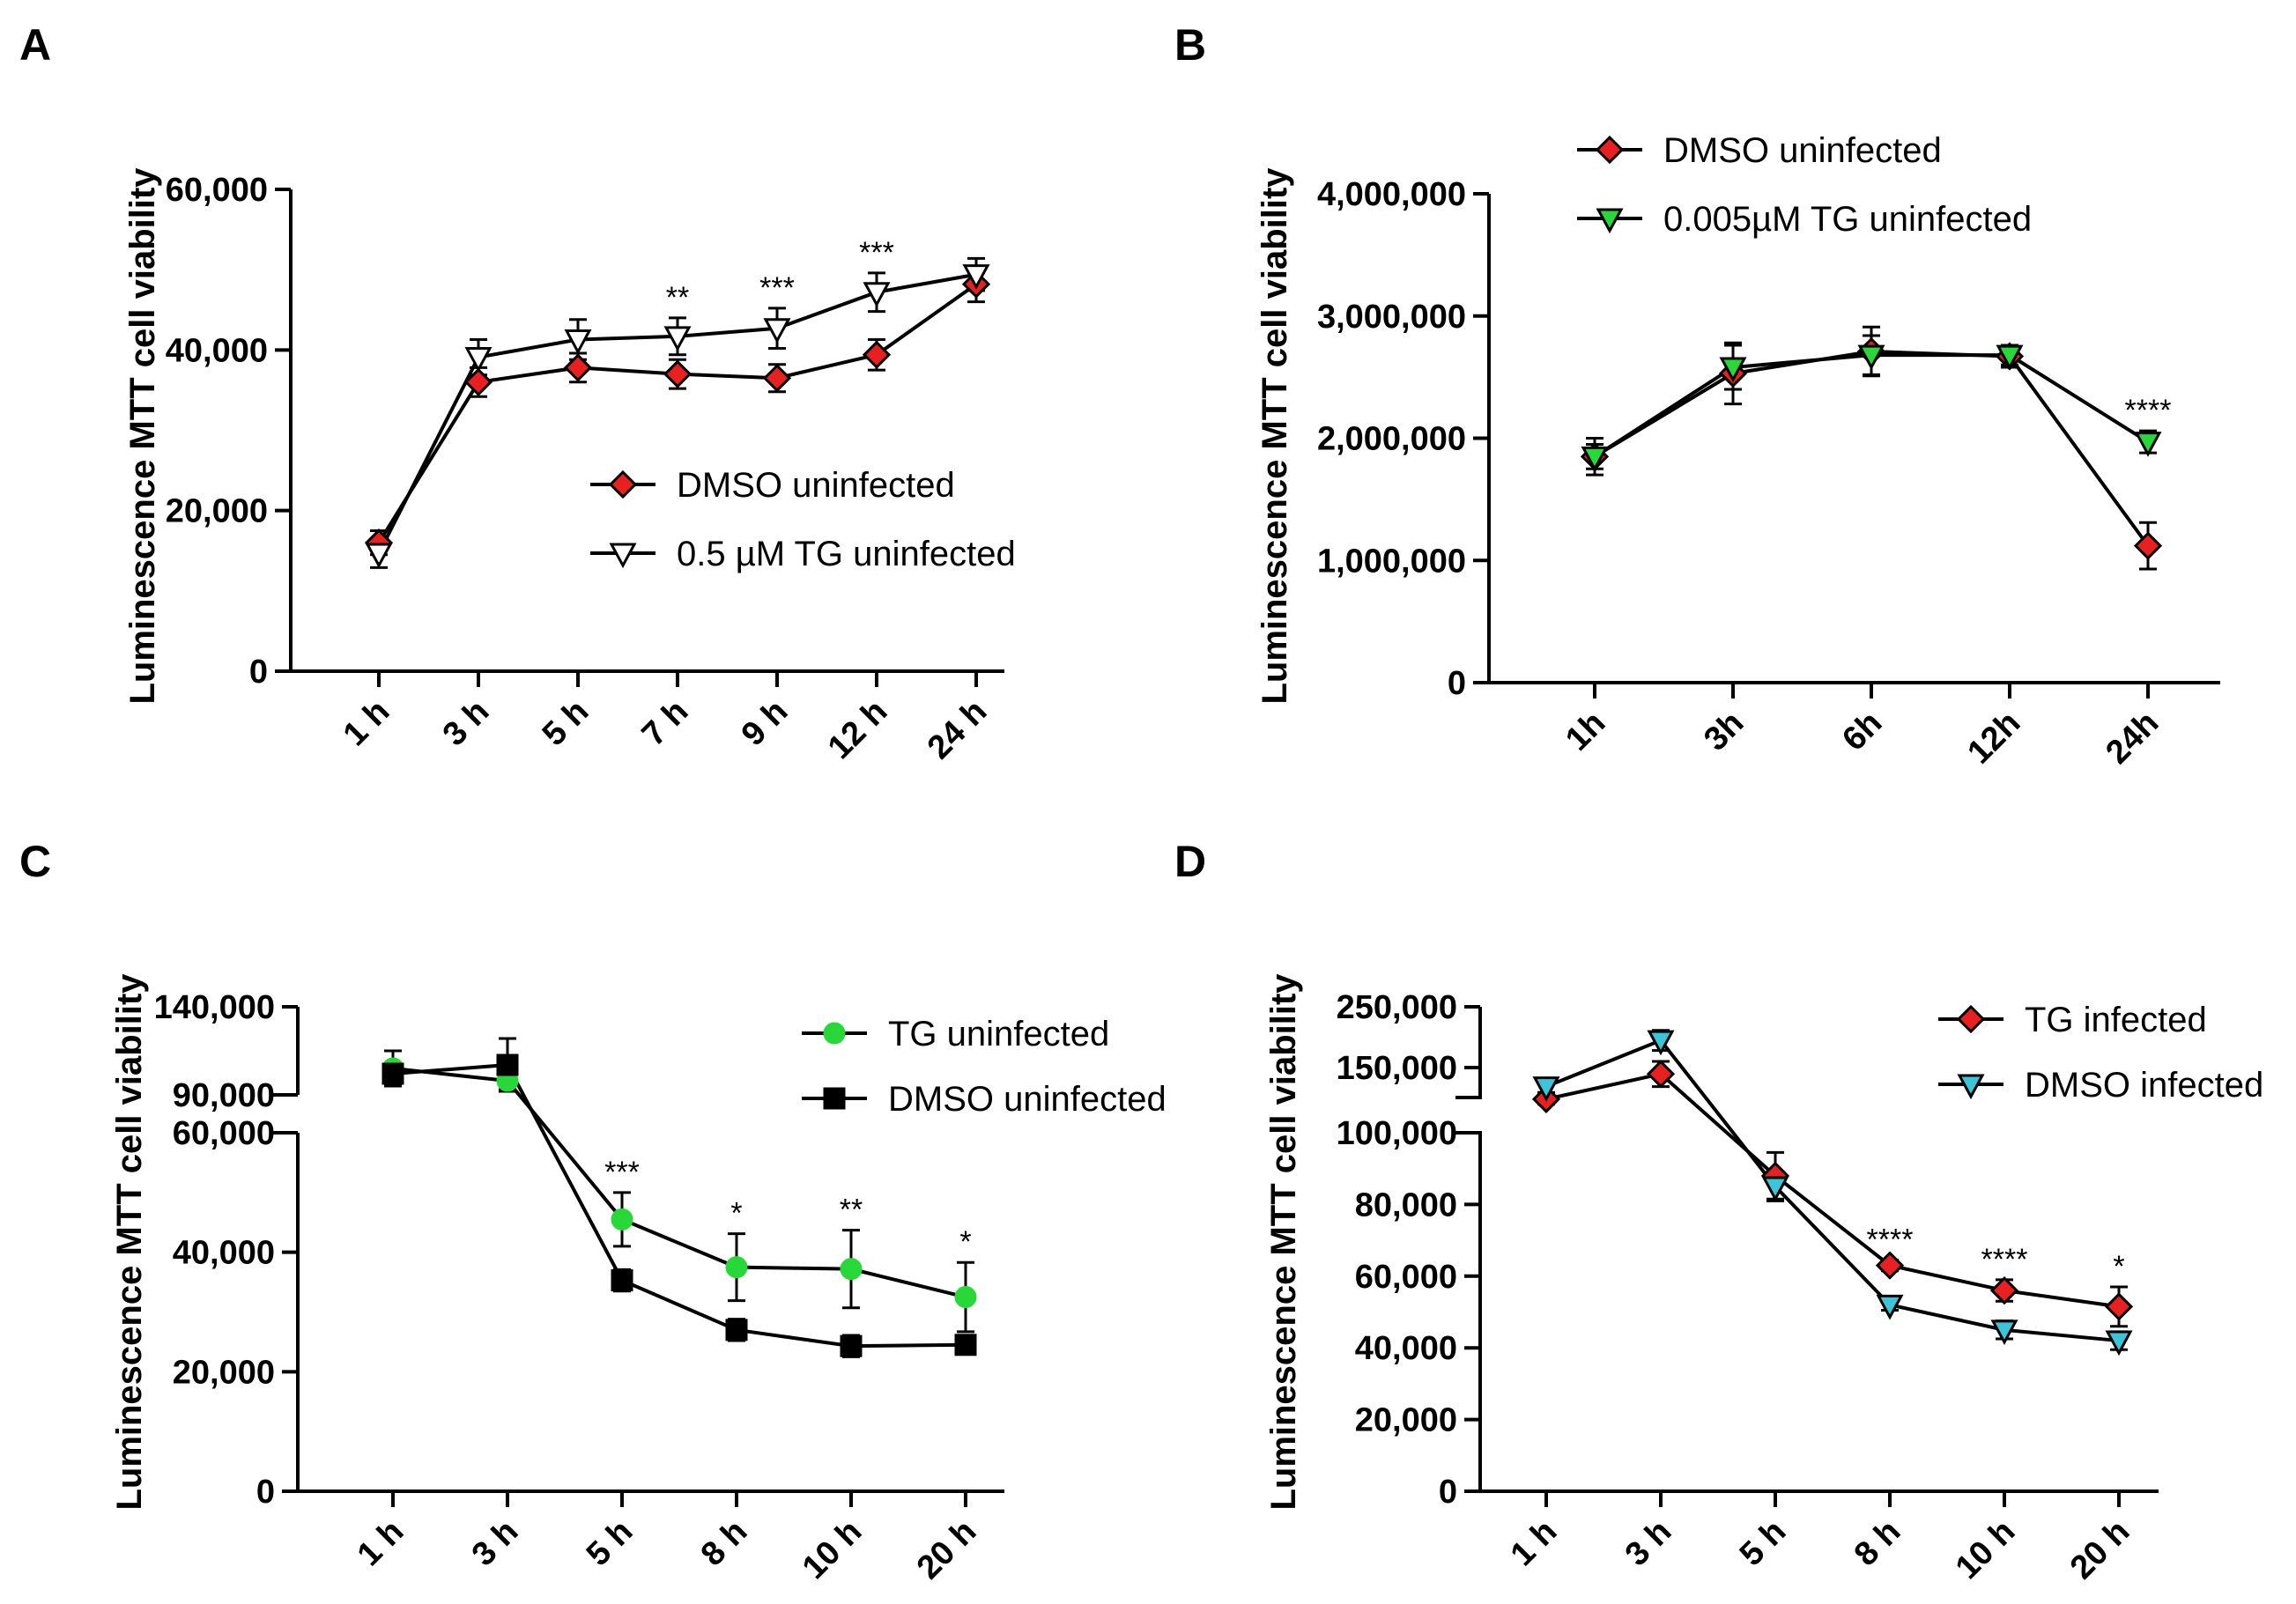 This screenshot has height=1604, width=2296. I want to click on panel-label-d: D, so click(1190, 861).